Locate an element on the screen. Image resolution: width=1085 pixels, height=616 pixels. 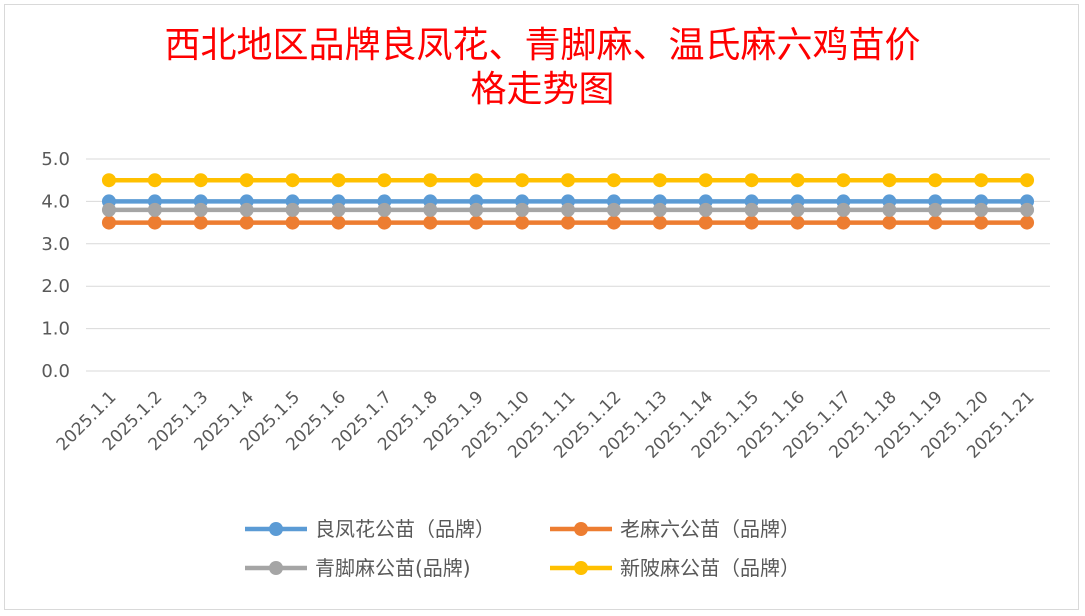
legend-label: 老麻六公苗（品牌） is located at coordinates (710, 529).